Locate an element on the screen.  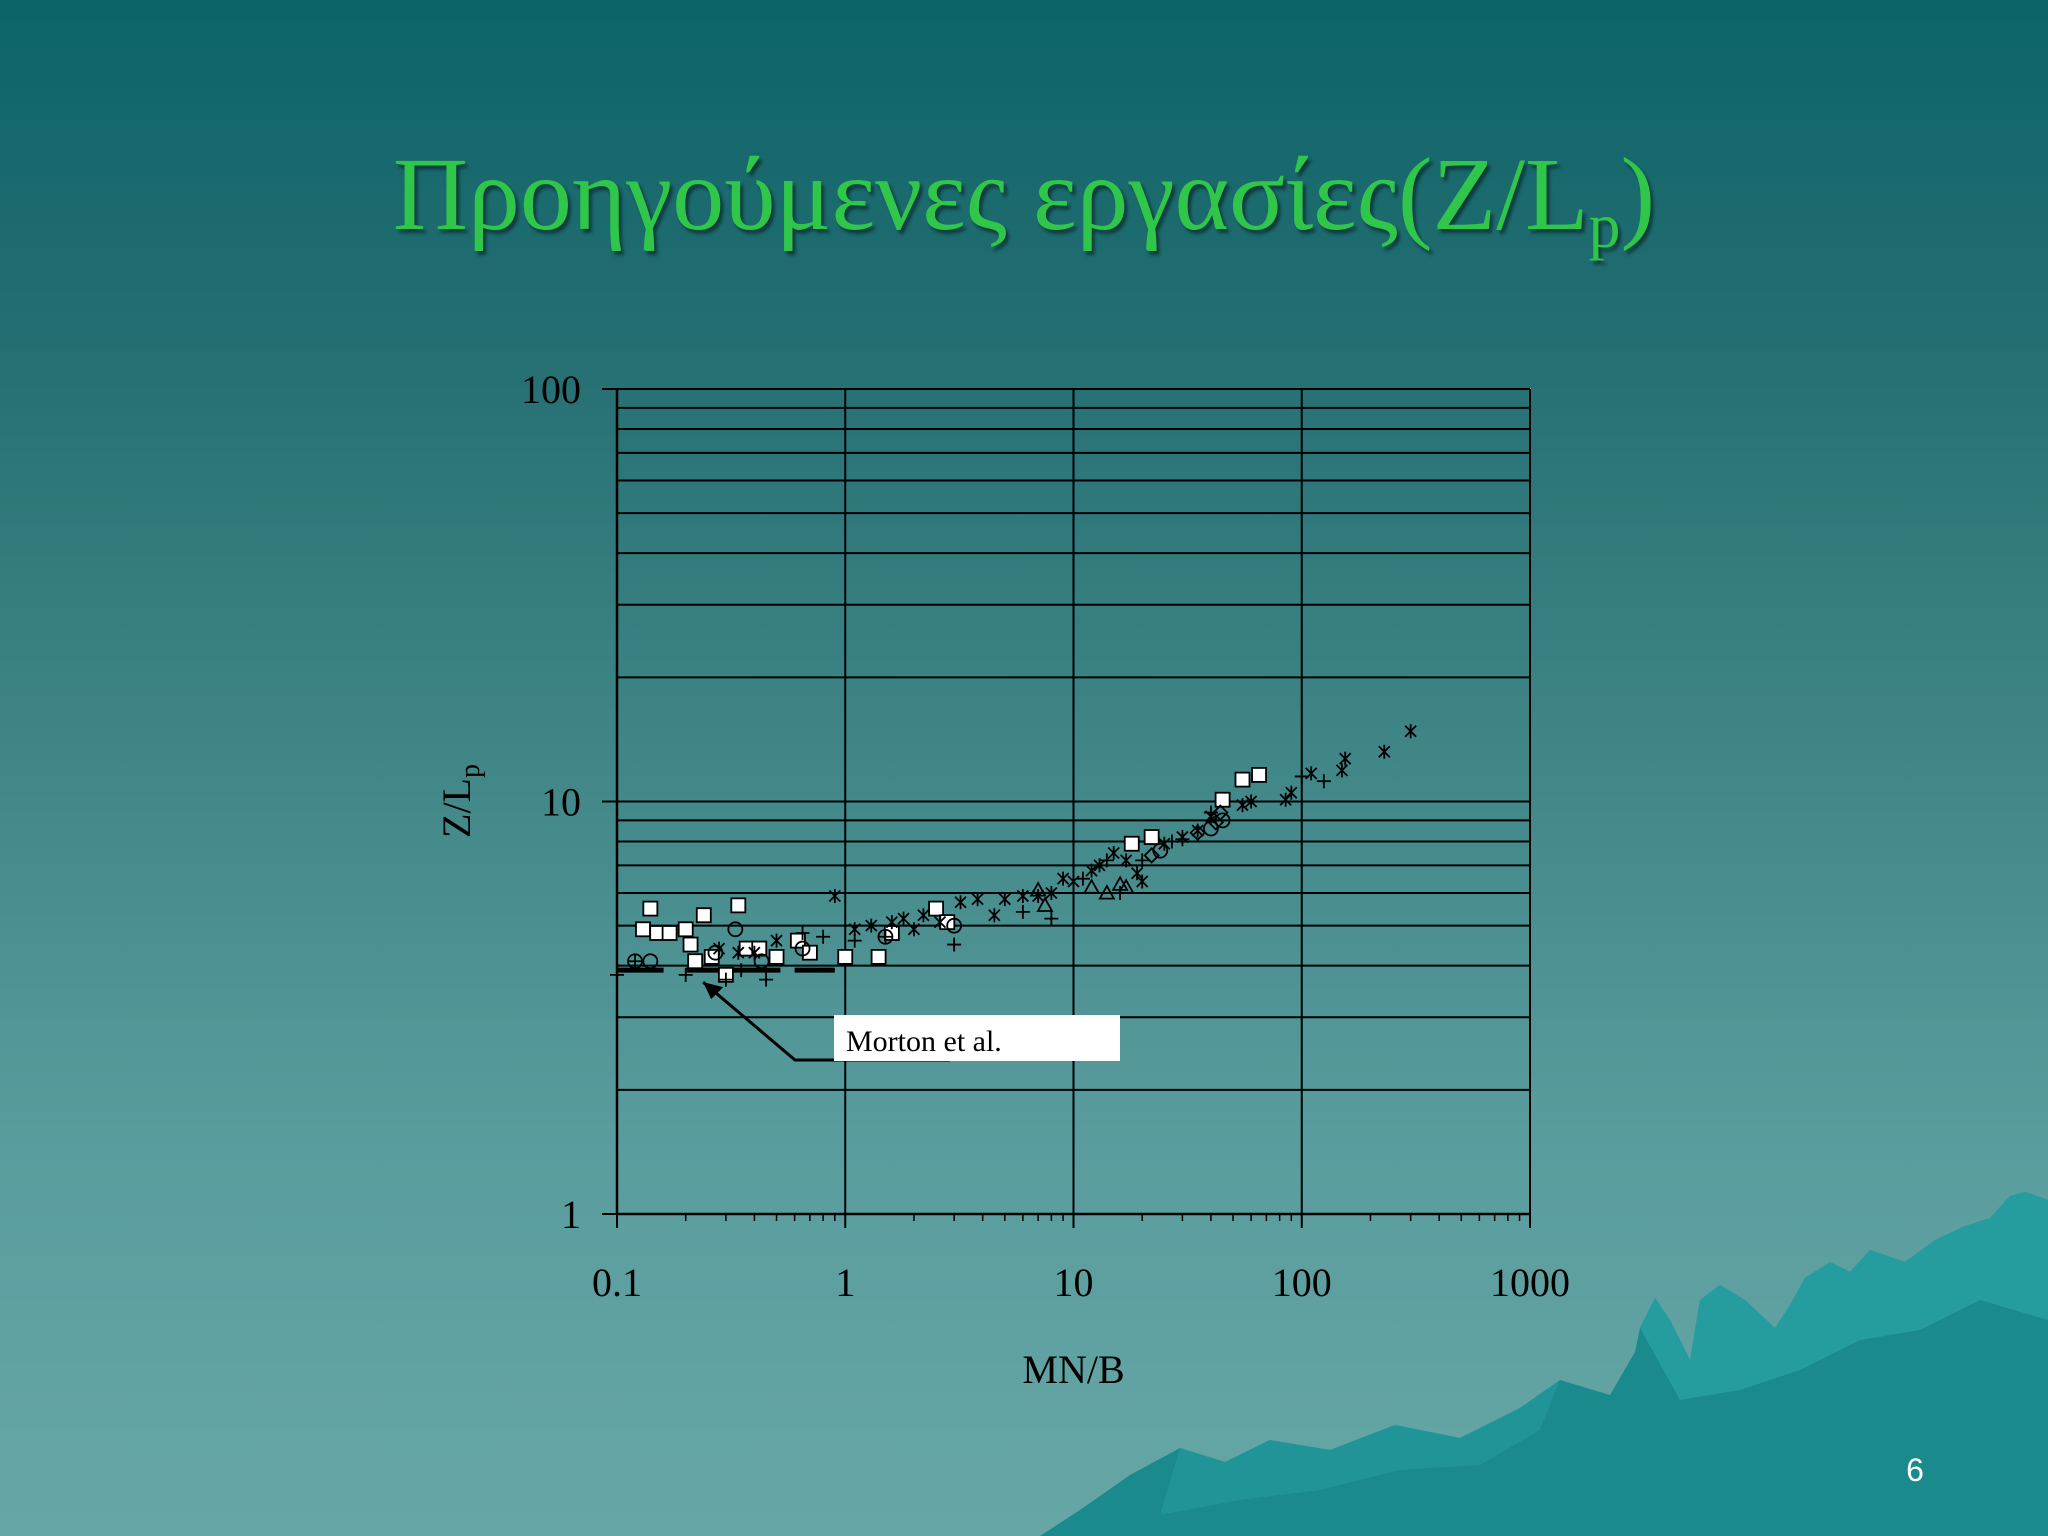
y-tick-label: 100 is located at coordinates (551, 389).